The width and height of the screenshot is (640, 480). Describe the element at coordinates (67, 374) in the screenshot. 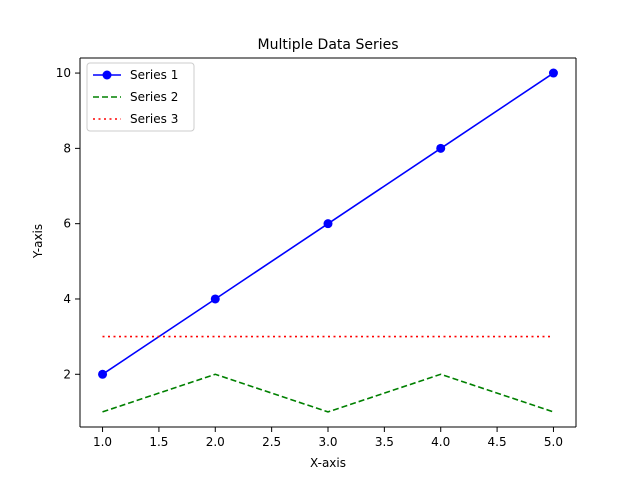

I see `y-tick-label: 2` at that location.